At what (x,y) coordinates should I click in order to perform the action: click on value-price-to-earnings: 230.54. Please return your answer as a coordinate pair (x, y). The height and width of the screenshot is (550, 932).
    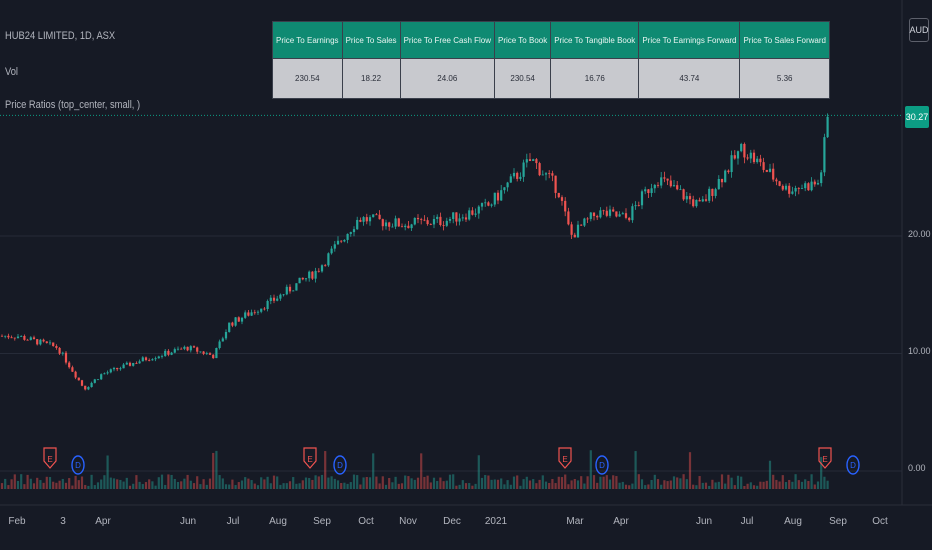
    Looking at the image, I should click on (307, 78).